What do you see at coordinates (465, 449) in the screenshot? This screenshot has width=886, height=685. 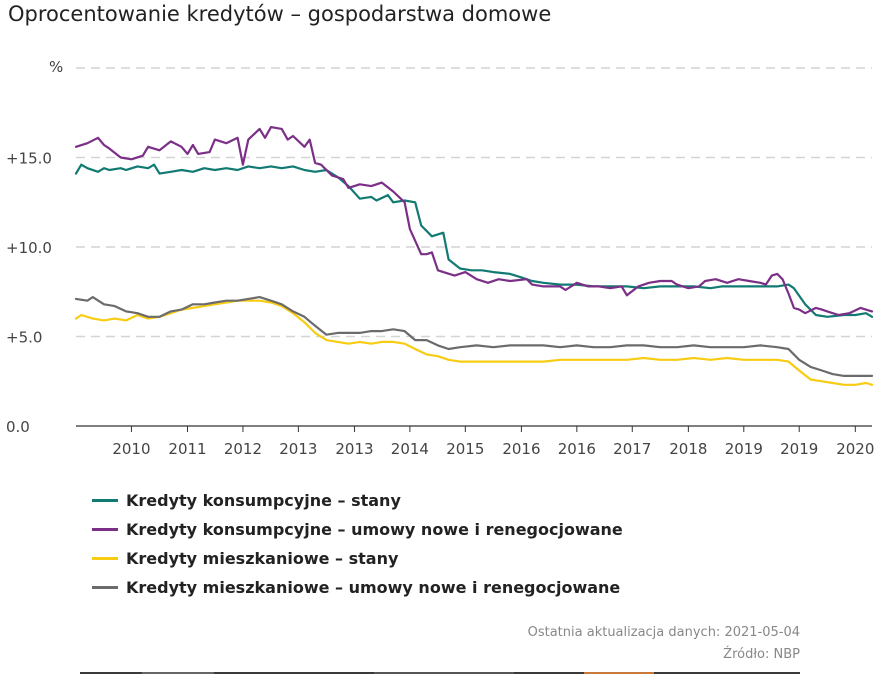 I see `x-tick-label: 2015` at bounding box center [465, 449].